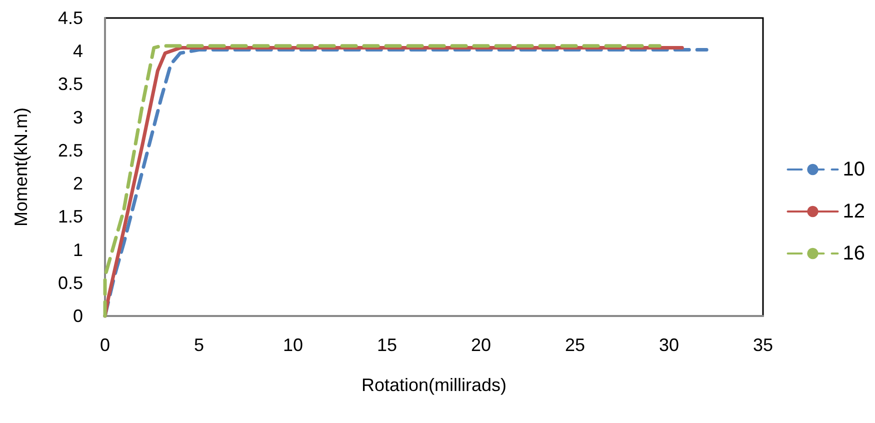 Image resolution: width=875 pixels, height=423 pixels. I want to click on y-tick-label: 0.5, so click(70, 282).